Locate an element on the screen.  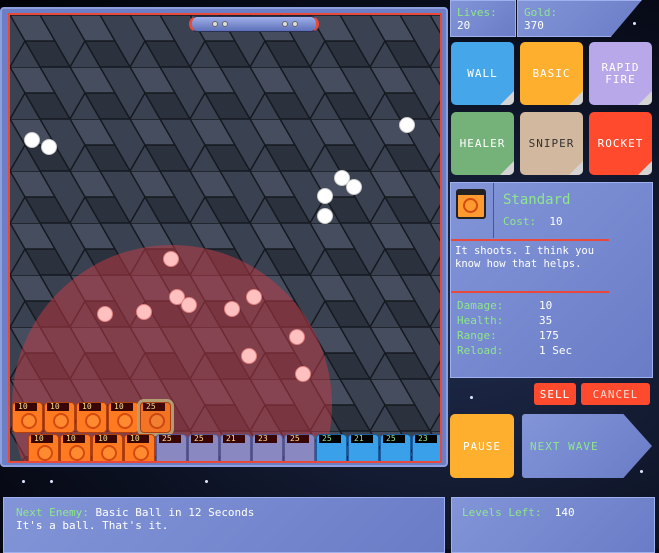
standard-tower-icon is located at coordinates (471, 204).